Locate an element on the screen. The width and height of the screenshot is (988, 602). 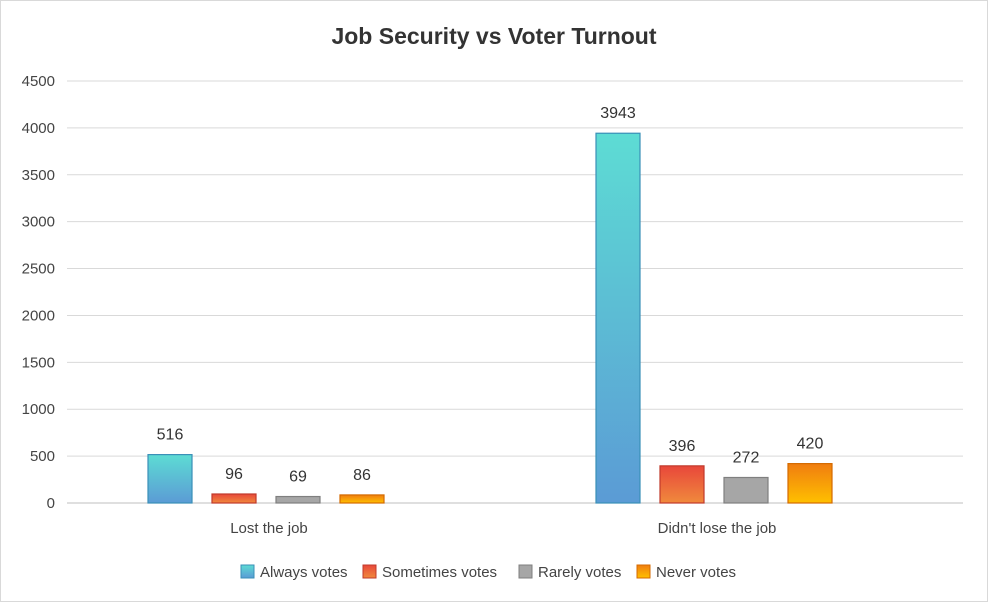
y-tick-label: 2000 is located at coordinates (38, 315).